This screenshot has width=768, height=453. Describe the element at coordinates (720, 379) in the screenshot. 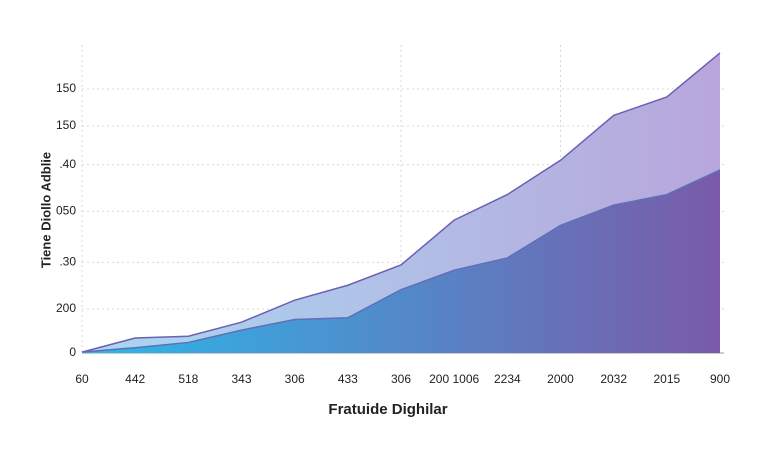

I see `x-tick-label: 900` at that location.